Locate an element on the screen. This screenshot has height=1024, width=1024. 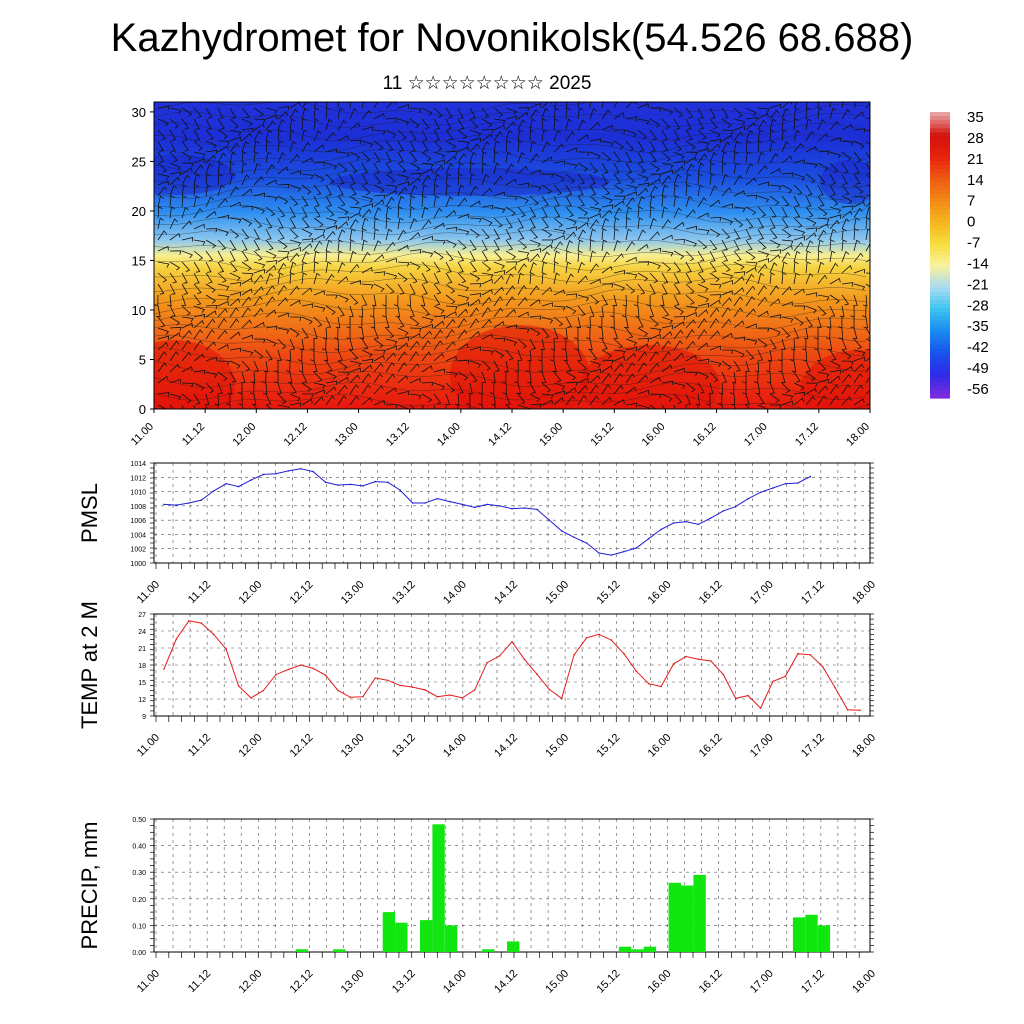
x-tick-label: 11.00 is located at coordinates (142, 434).